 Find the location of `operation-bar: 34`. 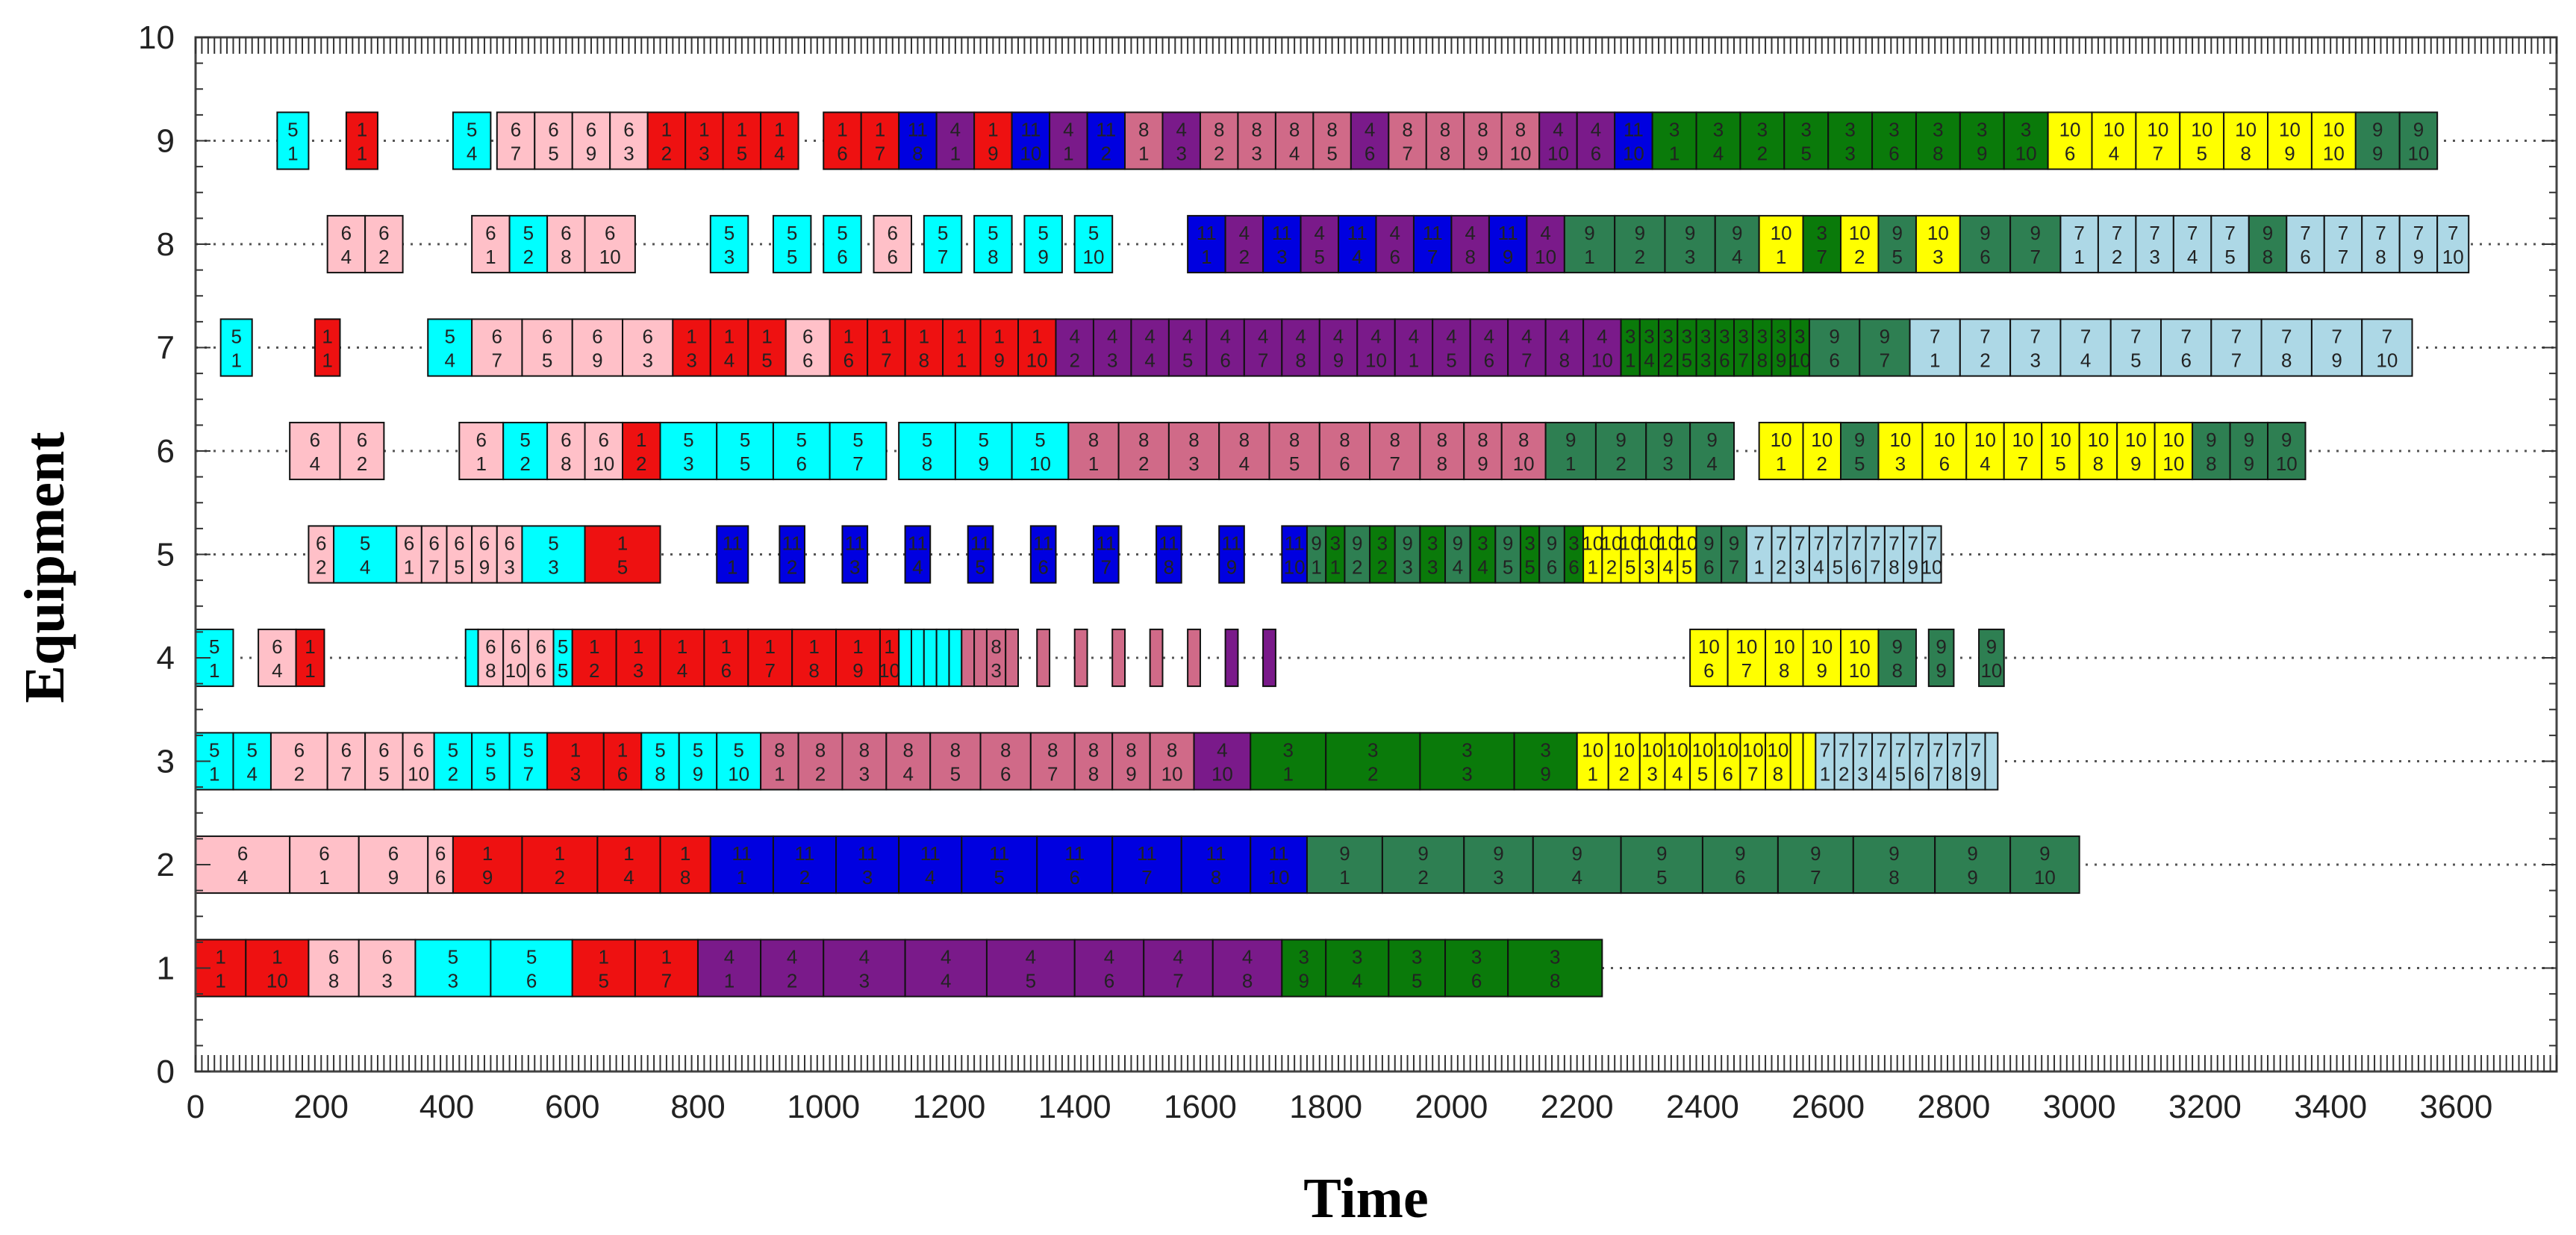

operation-bar: 34 is located at coordinates (1357, 968).